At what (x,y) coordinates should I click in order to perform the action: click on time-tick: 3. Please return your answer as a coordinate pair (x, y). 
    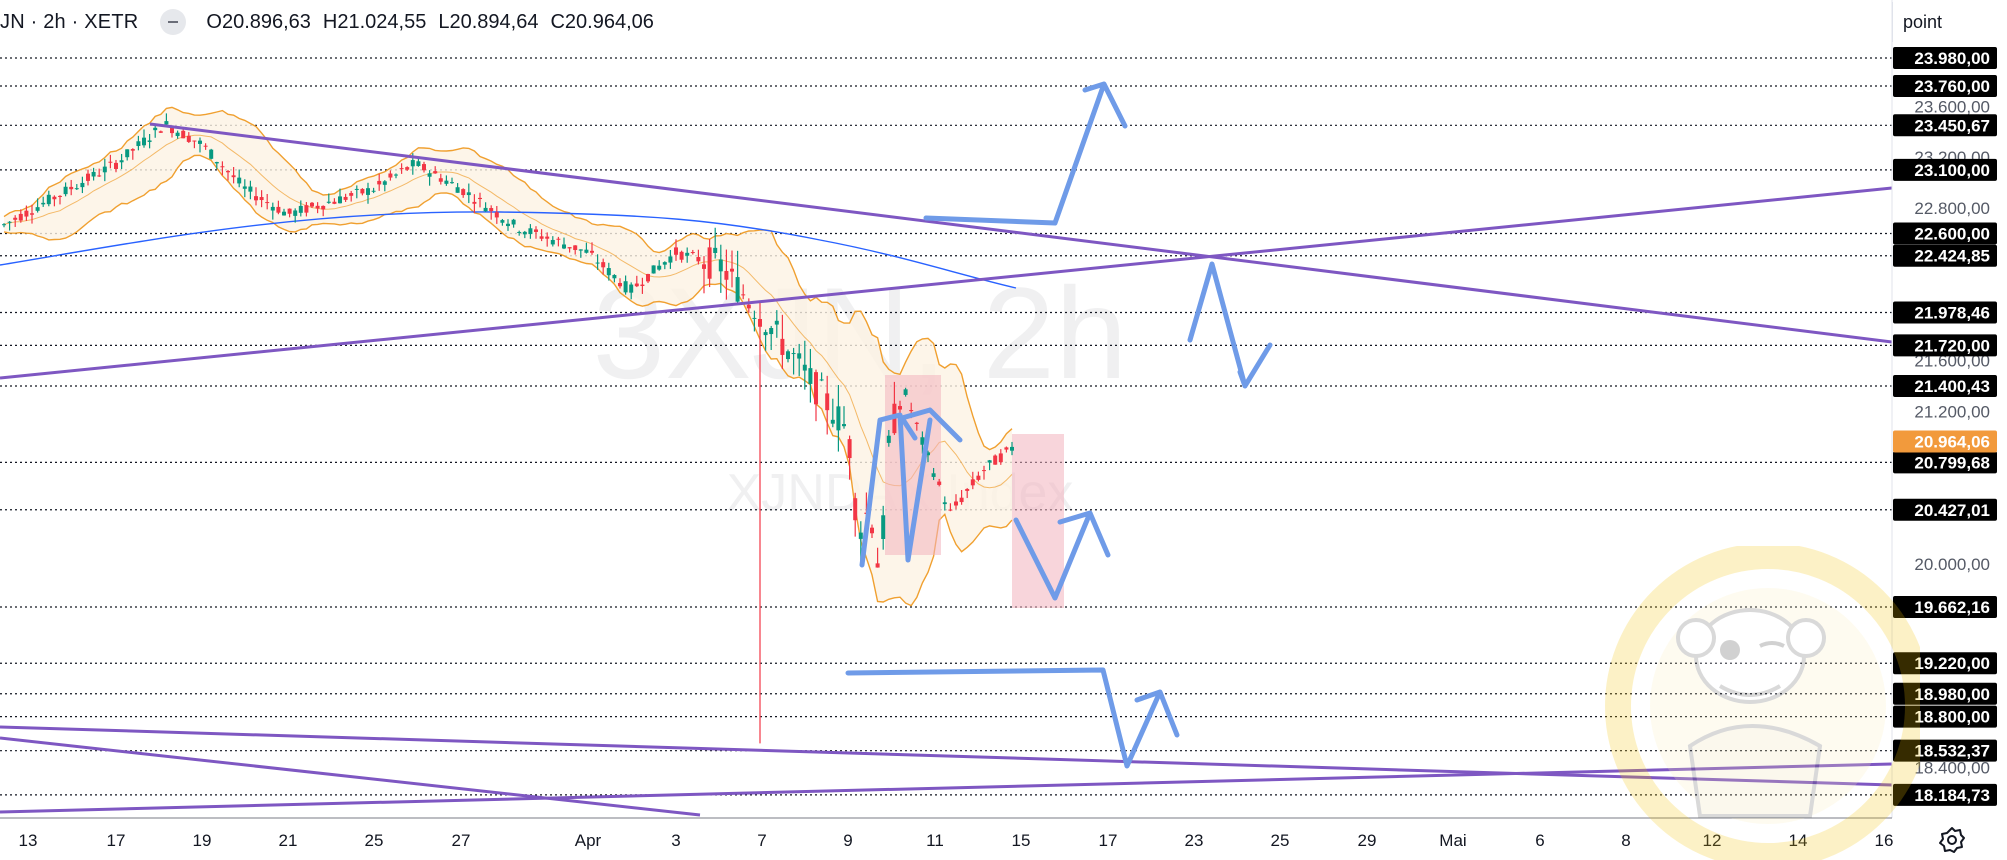
    Looking at the image, I should click on (675, 840).